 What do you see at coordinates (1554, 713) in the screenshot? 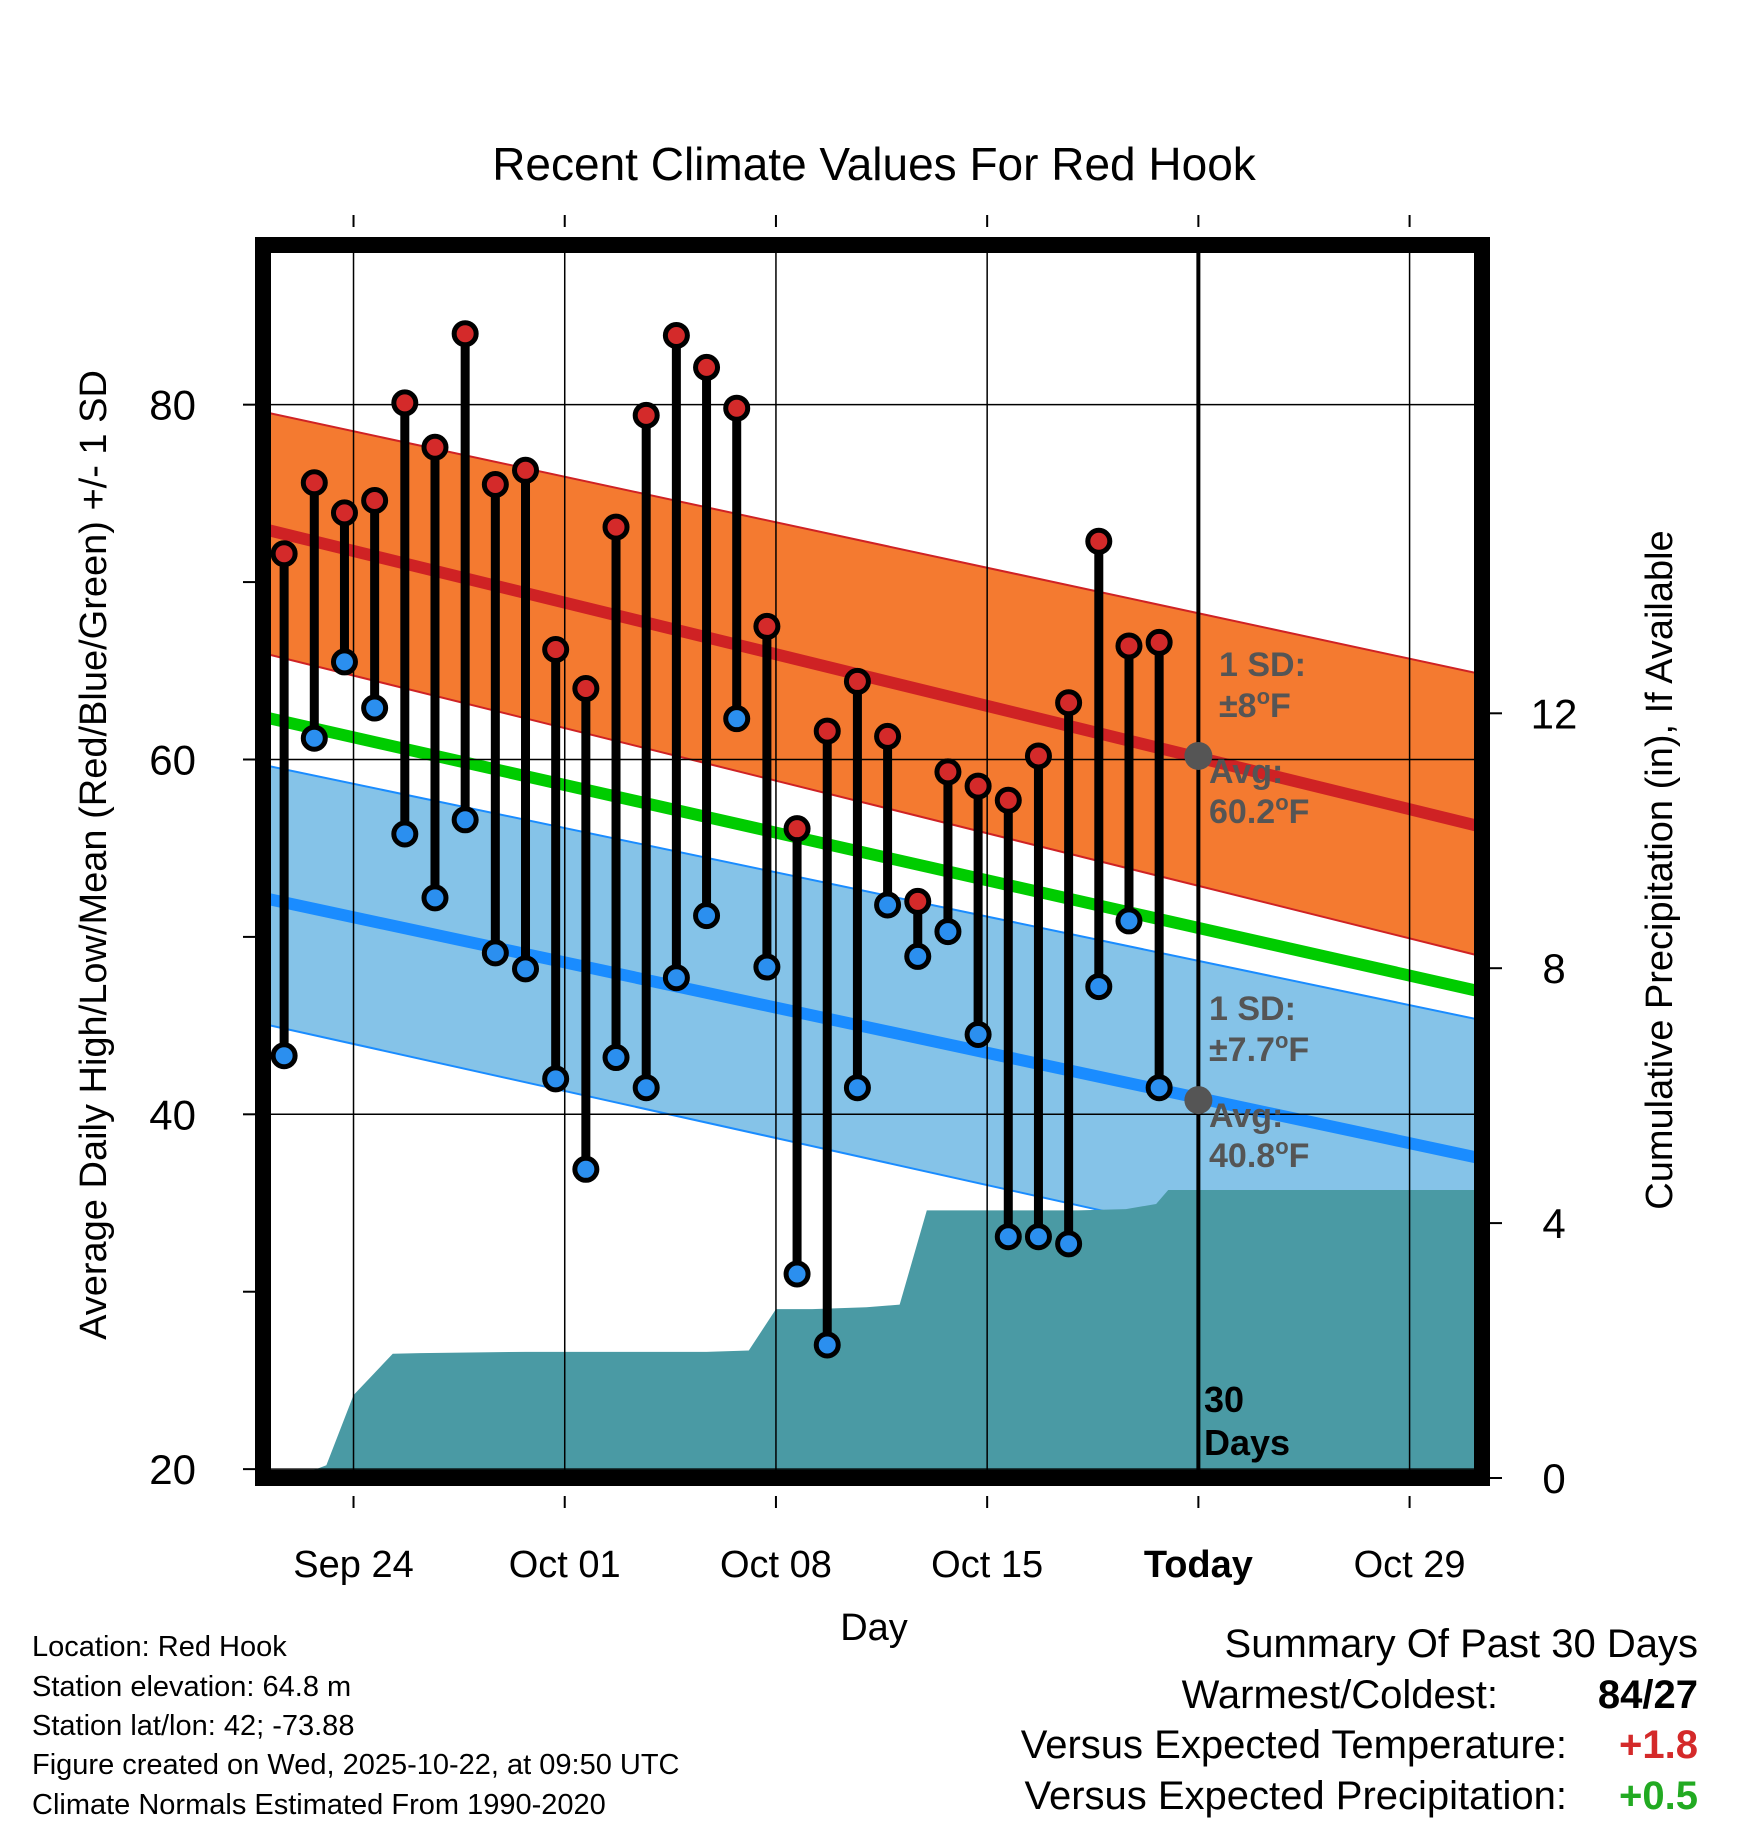
I see `y2-tick-label: 12` at bounding box center [1554, 713].